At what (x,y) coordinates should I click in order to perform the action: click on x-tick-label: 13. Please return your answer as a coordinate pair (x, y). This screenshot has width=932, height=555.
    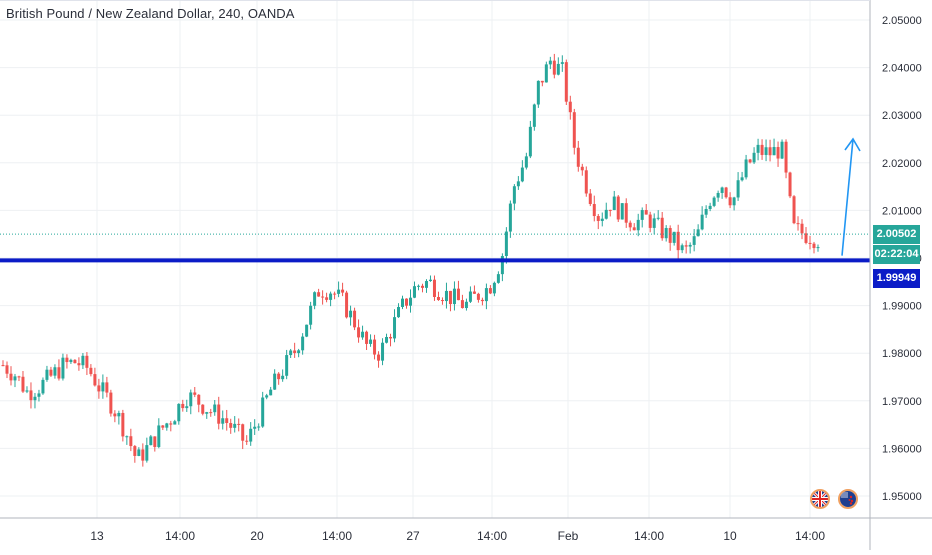
    Looking at the image, I should click on (97, 536).